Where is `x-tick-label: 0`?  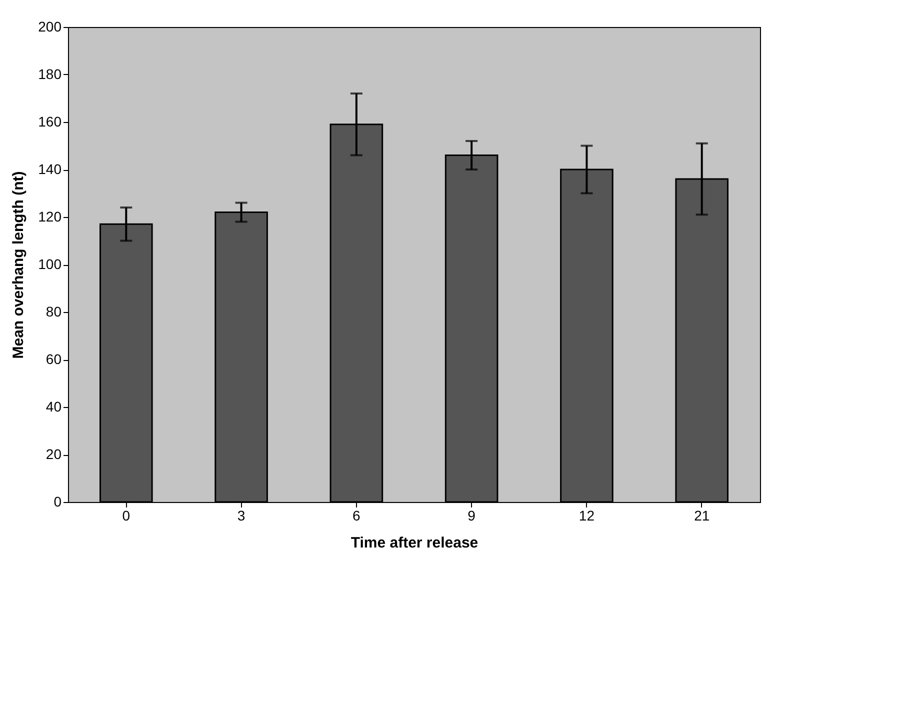
x-tick-label: 0 is located at coordinates (126, 516).